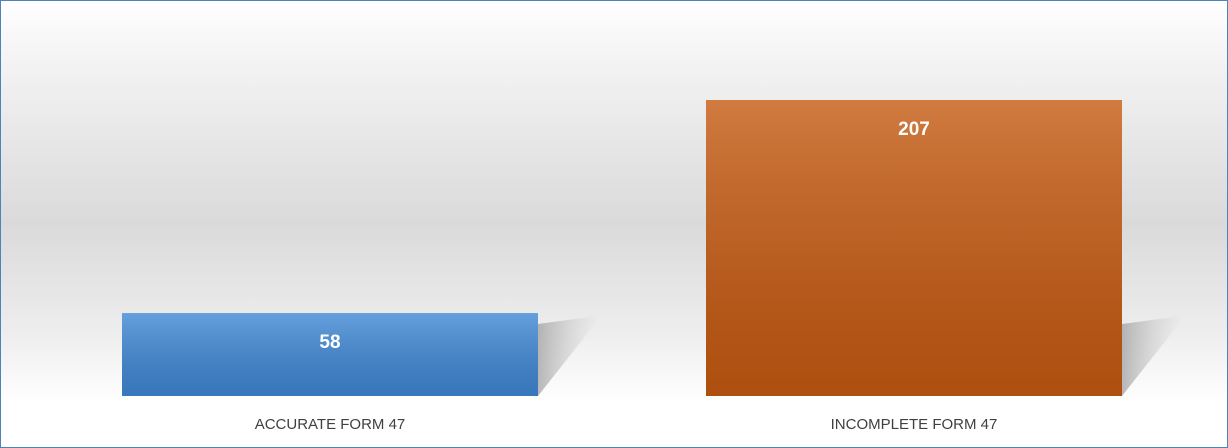 This screenshot has height=448, width=1228. What do you see at coordinates (329, 342) in the screenshot?
I see `data-label: 58` at bounding box center [329, 342].